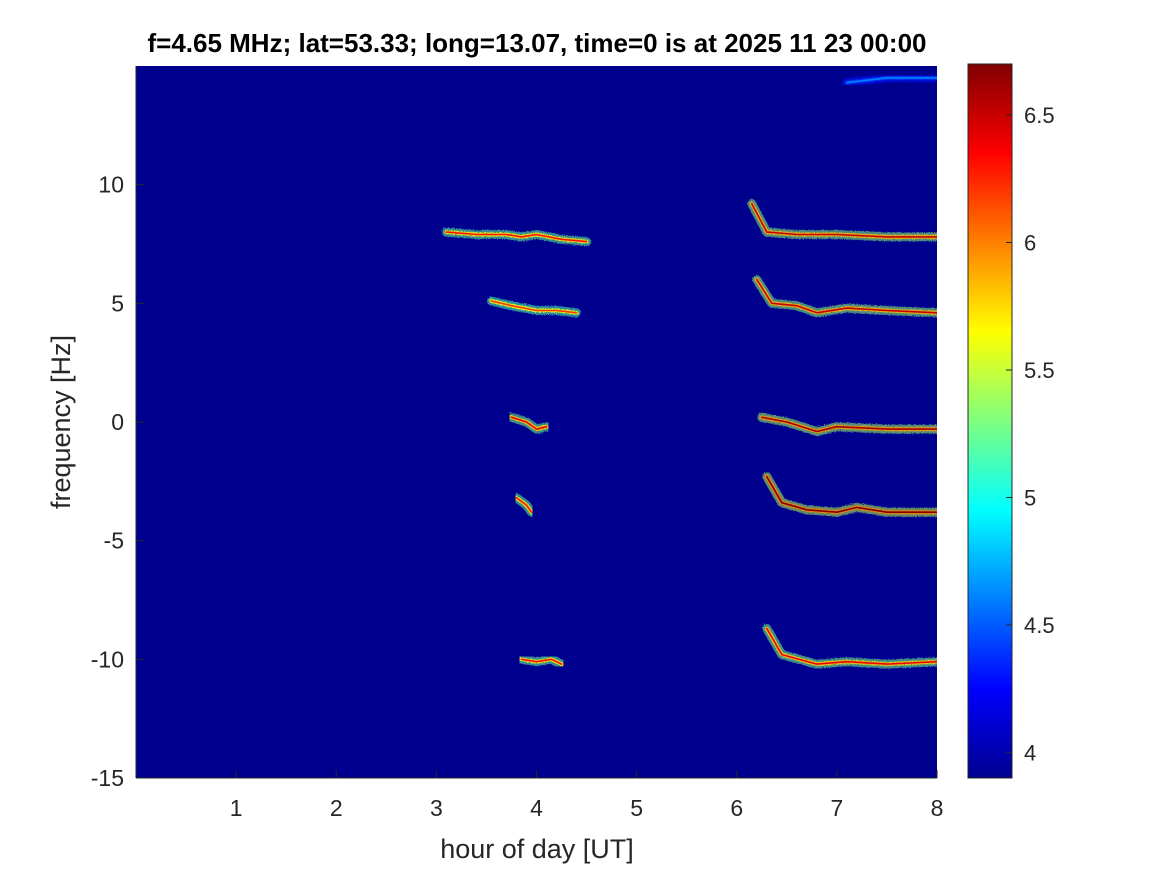  What do you see at coordinates (1039, 115) in the screenshot?
I see `colorbar-tick-label: 6.5` at bounding box center [1039, 115].